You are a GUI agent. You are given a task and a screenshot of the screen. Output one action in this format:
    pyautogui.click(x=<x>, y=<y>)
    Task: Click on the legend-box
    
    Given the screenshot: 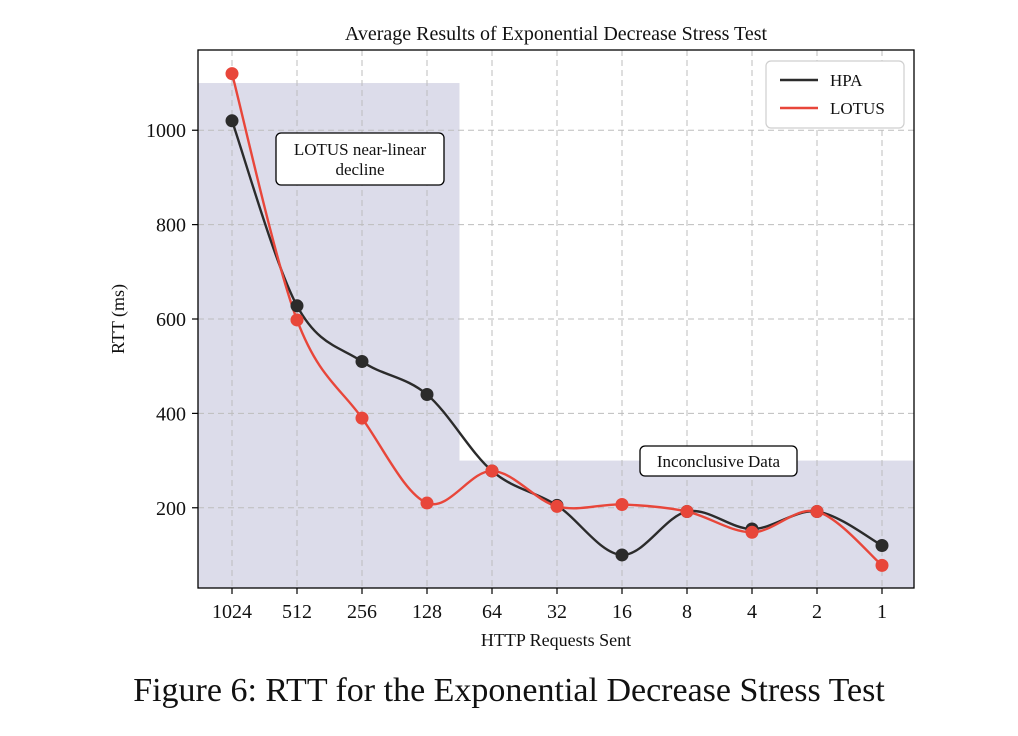 What is the action you would take?
    pyautogui.click(x=835, y=94)
    